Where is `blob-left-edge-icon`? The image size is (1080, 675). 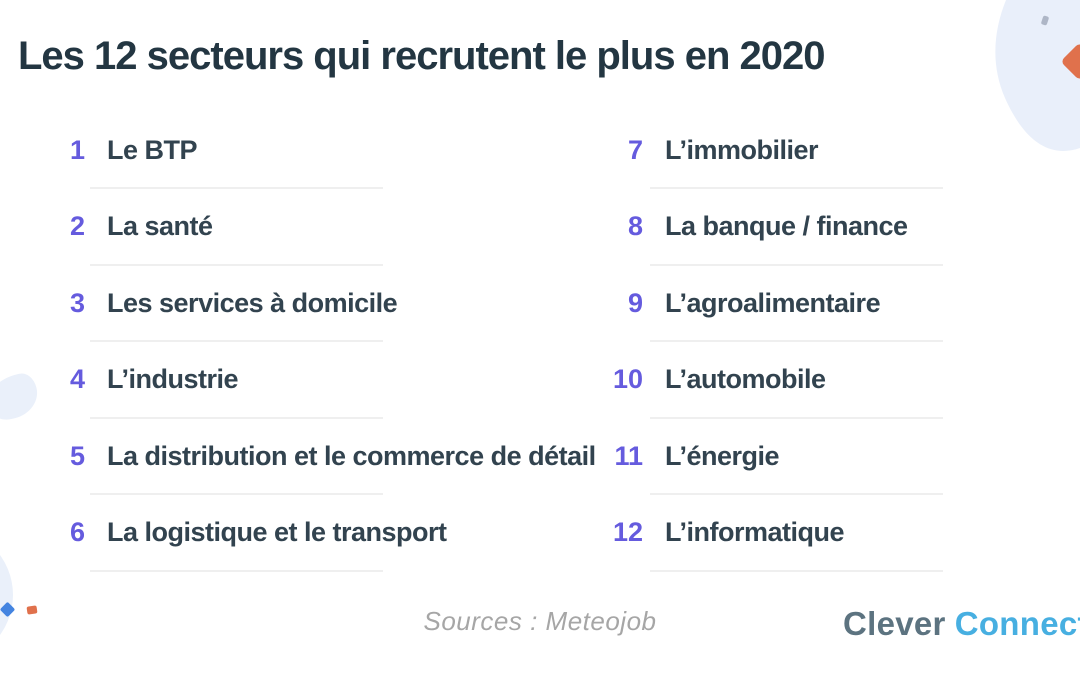 blob-left-edge-icon is located at coordinates (21, 397).